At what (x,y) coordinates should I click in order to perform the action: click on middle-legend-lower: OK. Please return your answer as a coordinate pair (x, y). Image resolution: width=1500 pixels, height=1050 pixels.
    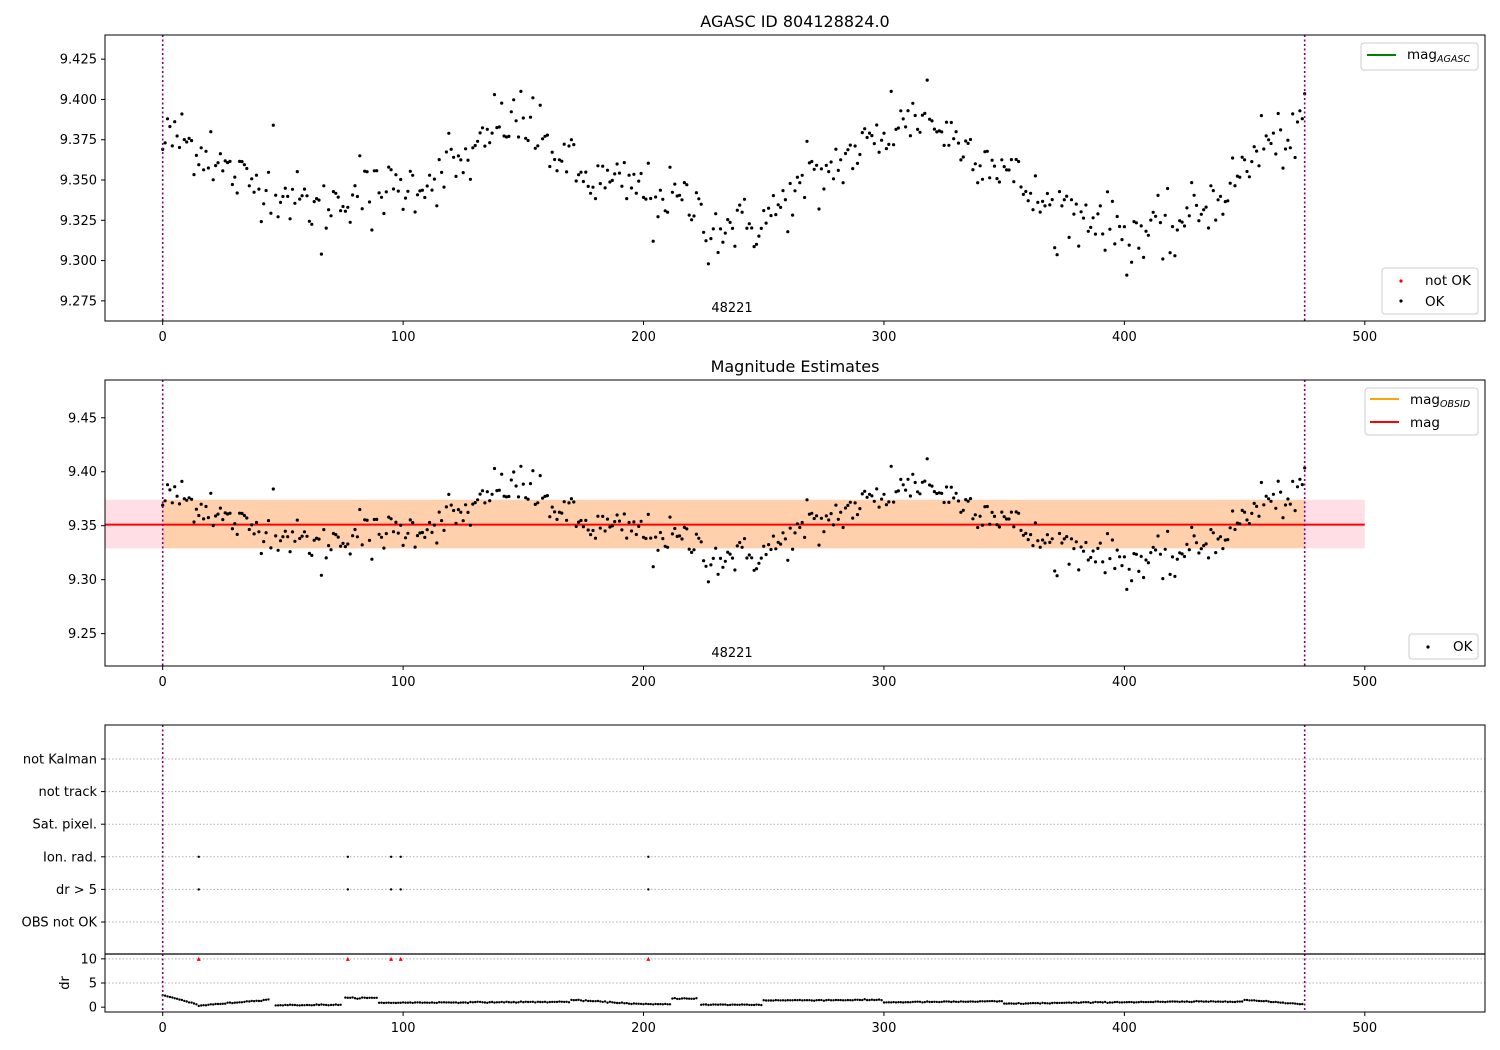
    Looking at the image, I should click on (1443, 646).